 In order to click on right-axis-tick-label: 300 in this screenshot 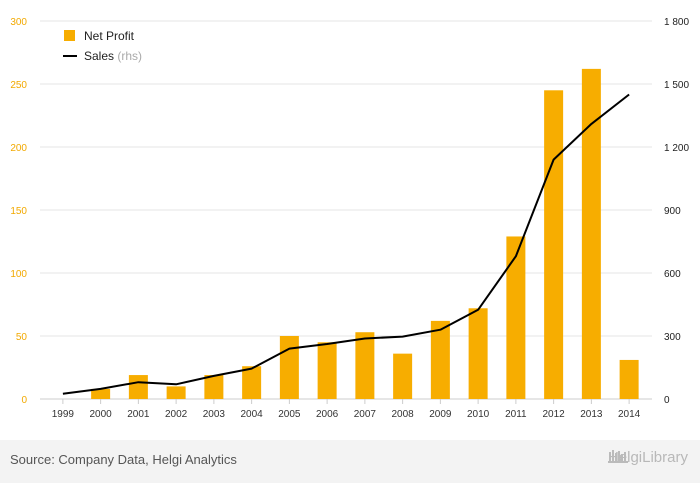, I will do `click(672, 337)`.